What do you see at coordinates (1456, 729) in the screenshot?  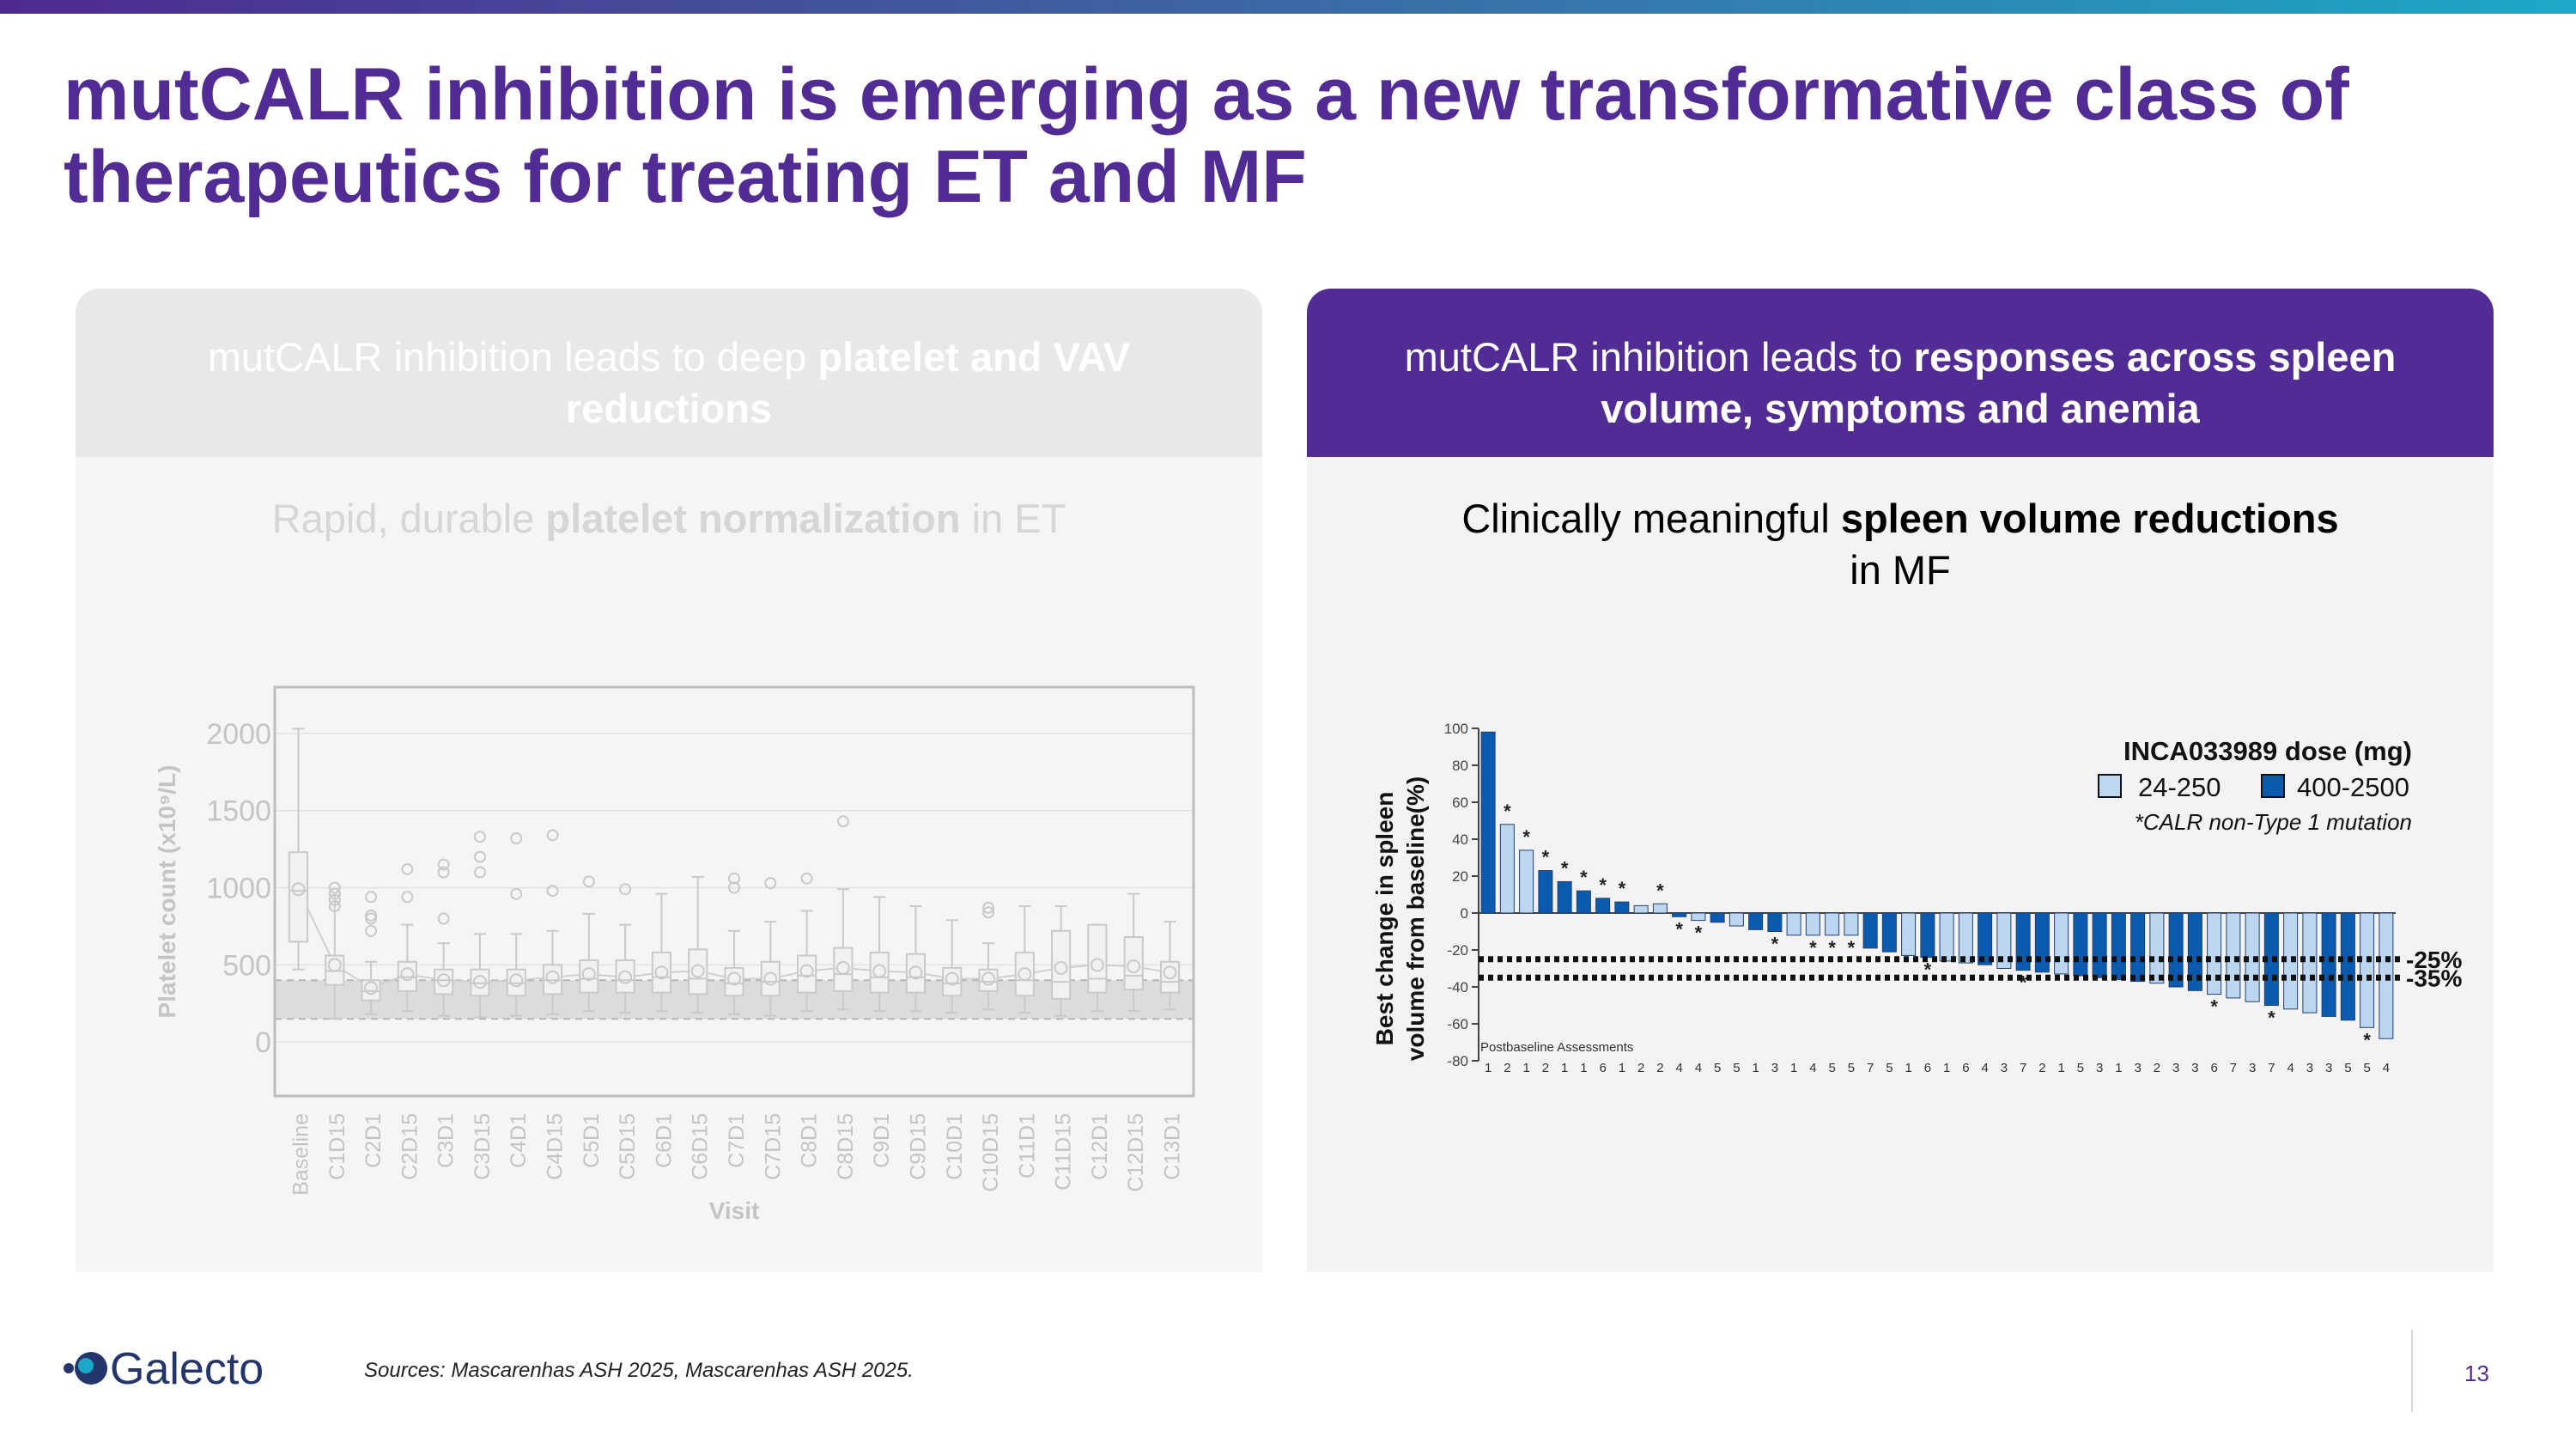 I see `y-tick-label: 100` at bounding box center [1456, 729].